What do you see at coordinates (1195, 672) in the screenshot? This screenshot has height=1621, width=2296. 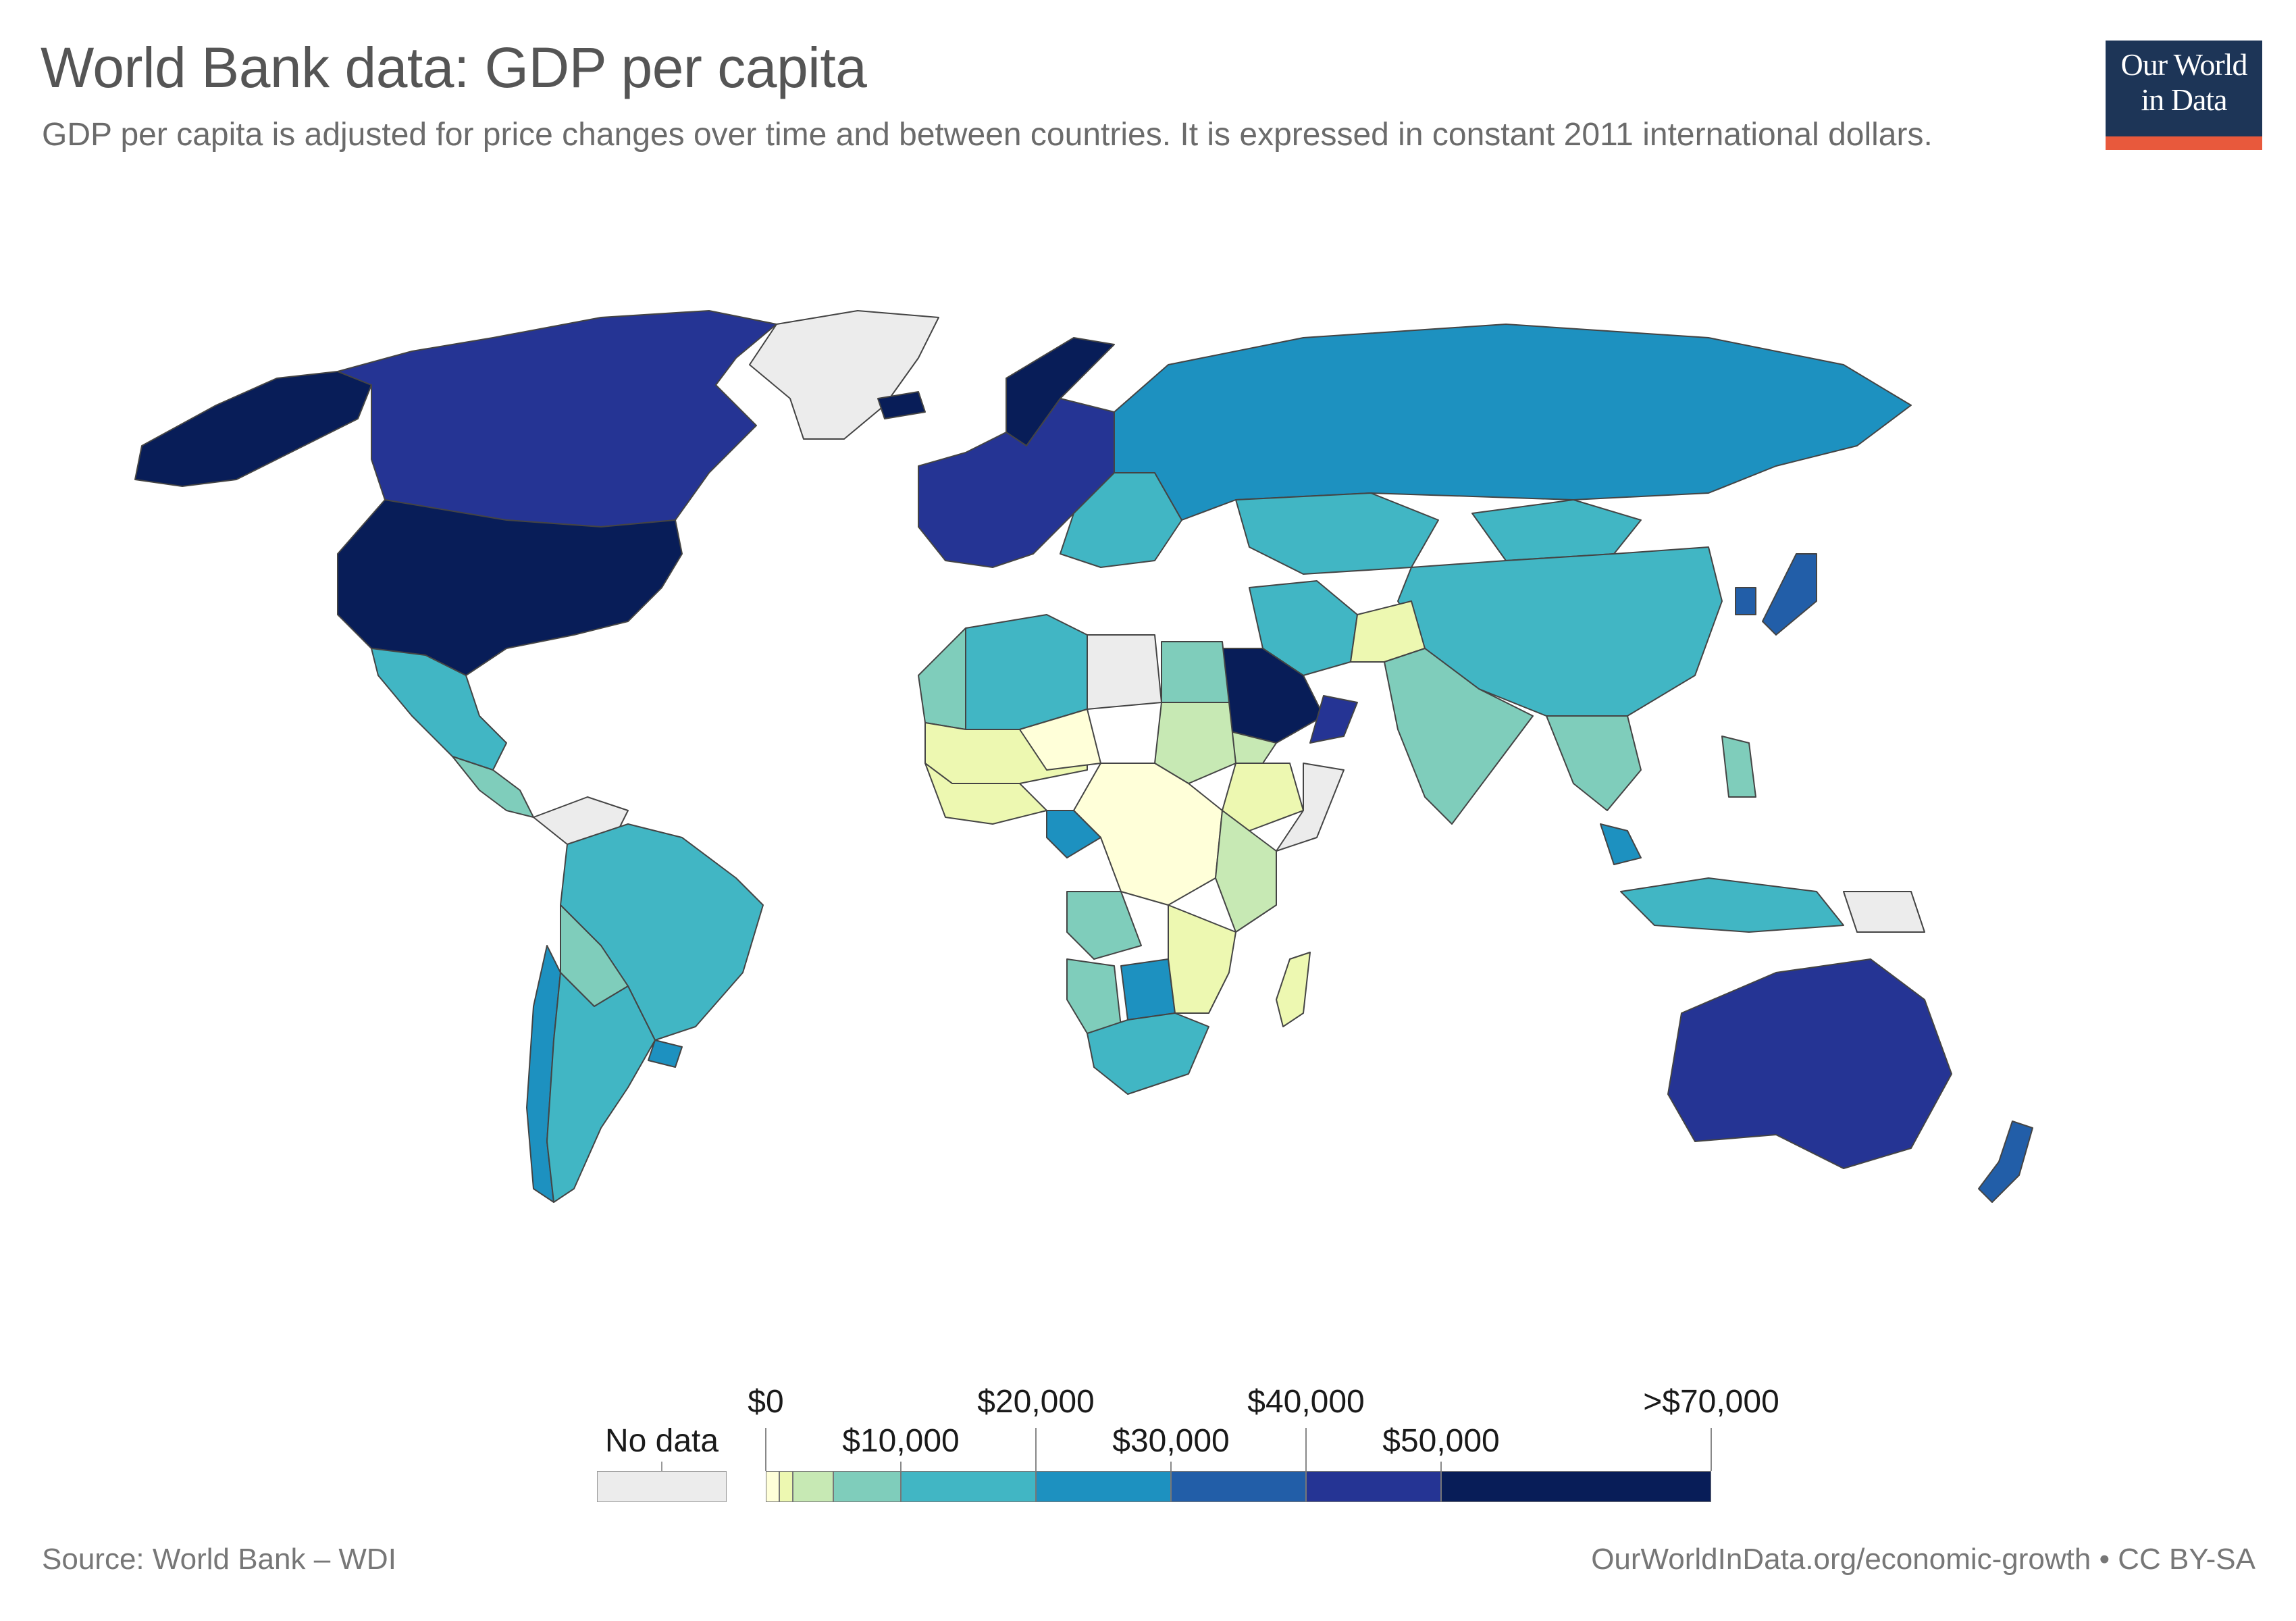 I see `region-egypt` at bounding box center [1195, 672].